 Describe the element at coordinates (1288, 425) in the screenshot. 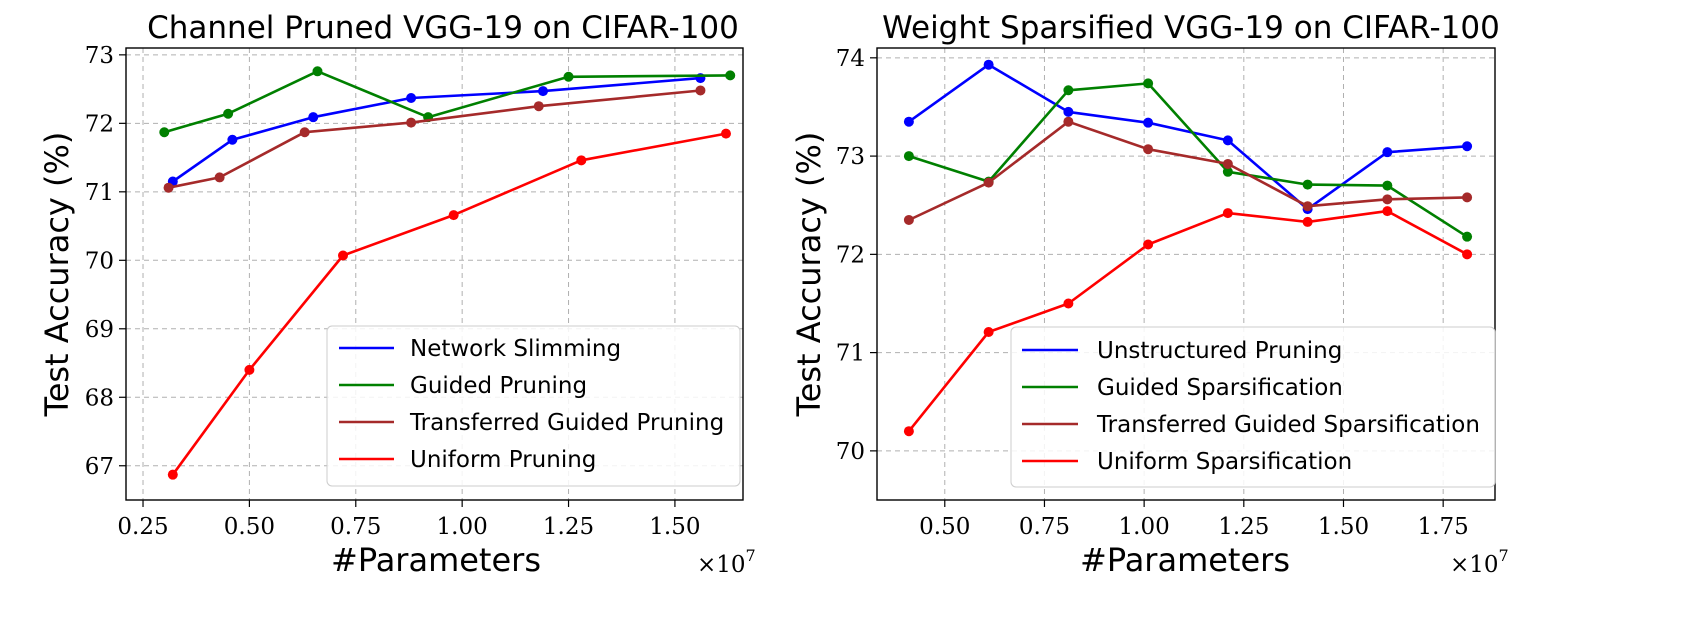

I see `legend-label: Transferred Guided Sparsification` at that location.